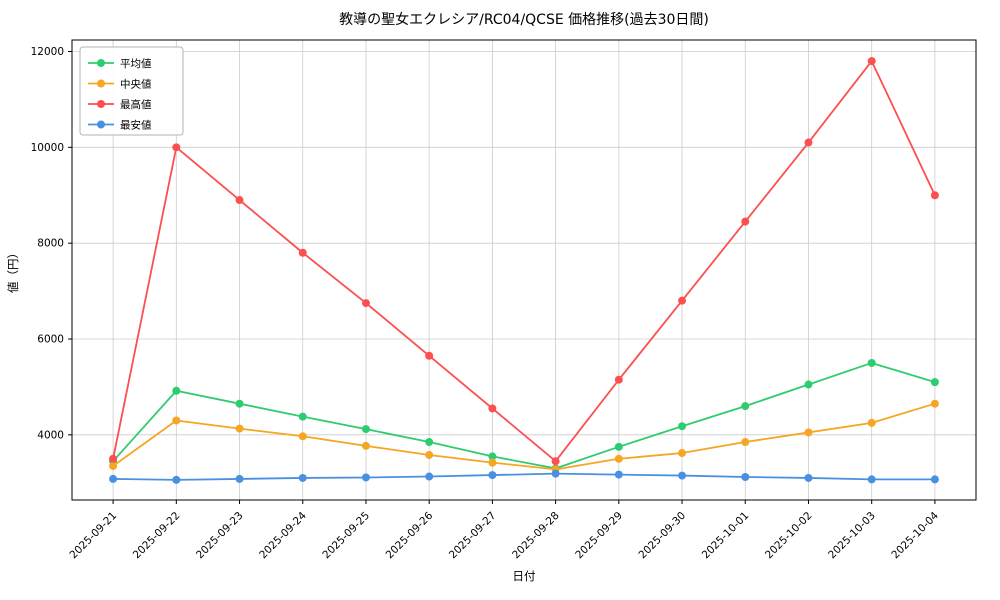  Describe the element at coordinates (50, 244) in the screenshot. I see `y-tick-label: 8000` at that location.